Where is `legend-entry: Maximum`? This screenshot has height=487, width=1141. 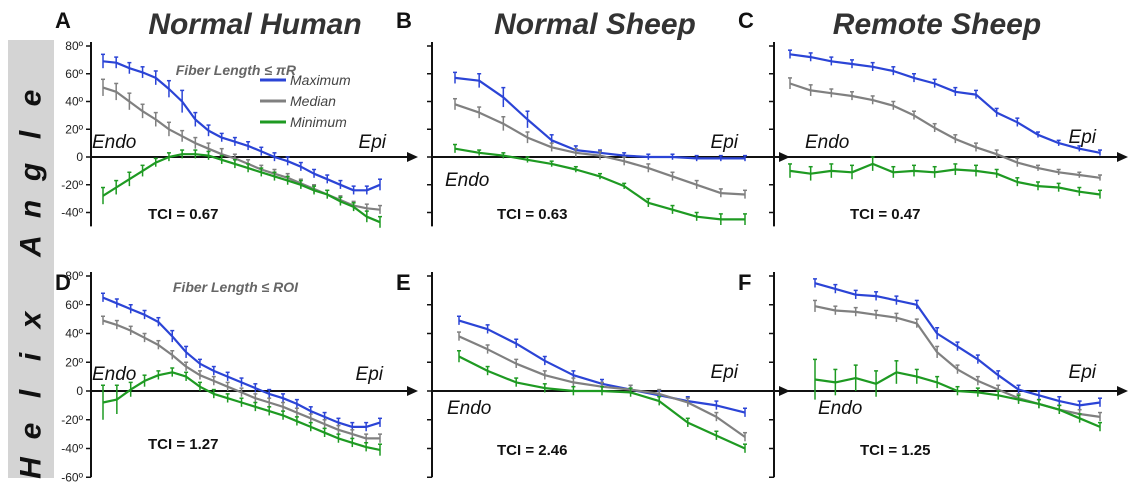
legend-entry: Maximum is located at coordinates (320, 80).